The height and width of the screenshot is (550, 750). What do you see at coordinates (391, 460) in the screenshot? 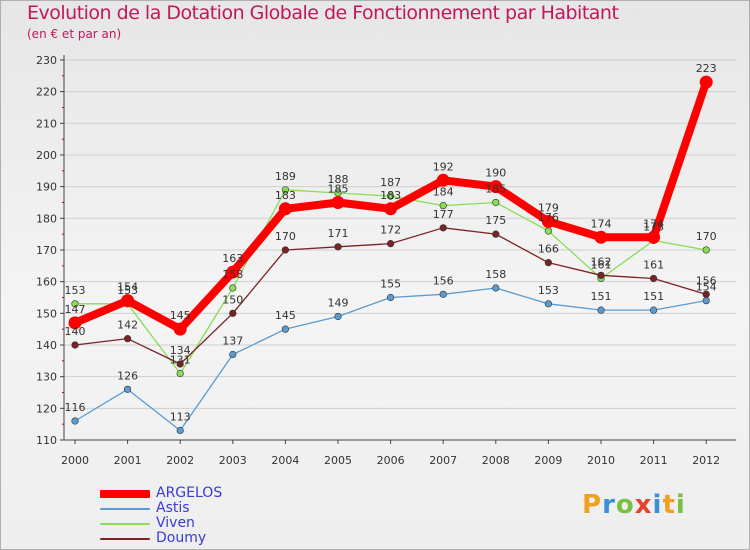
I see `x-tick-label: 2006` at bounding box center [391, 460].